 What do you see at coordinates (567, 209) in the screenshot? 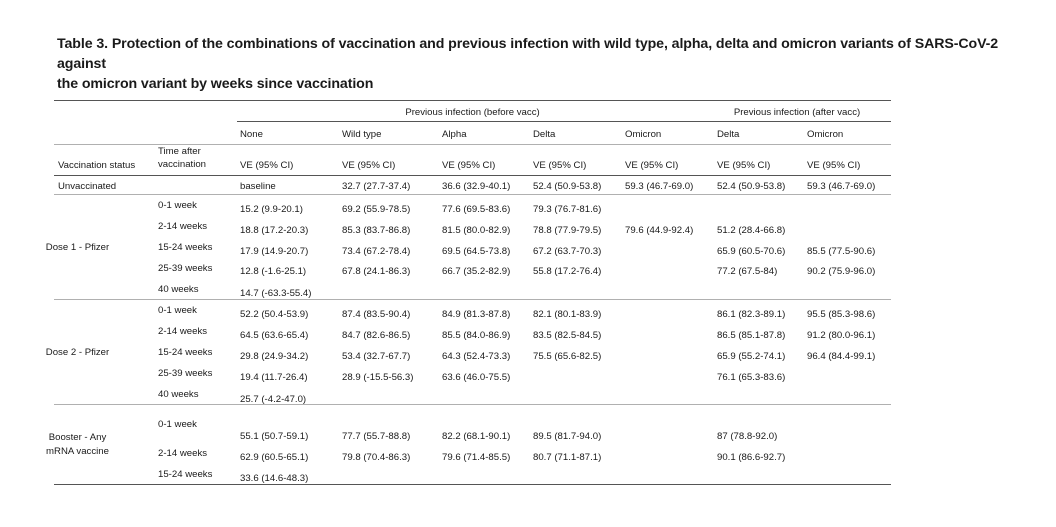
I see `table-cell: 79.3 (76.7-81.6)` at bounding box center [567, 209].